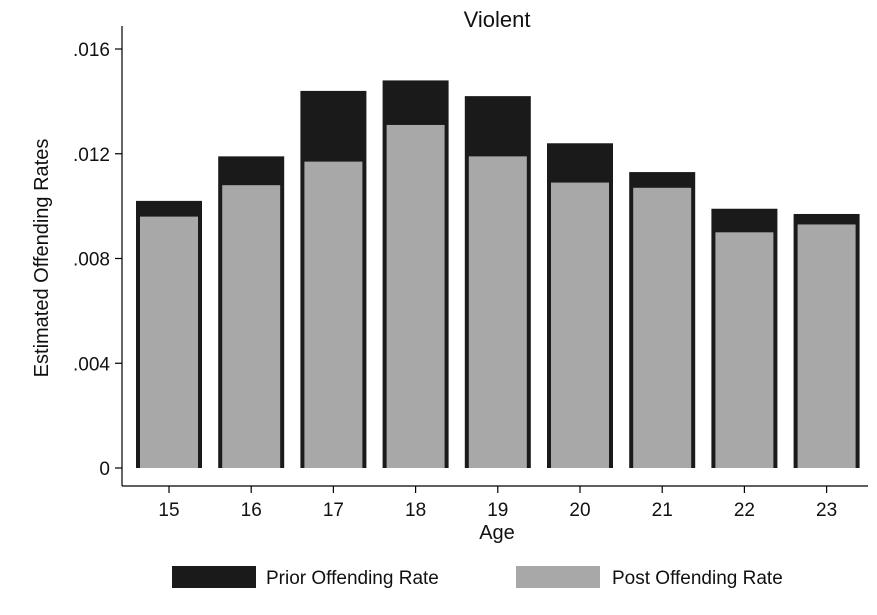  Describe the element at coordinates (744, 510) in the screenshot. I see `x-tick-label: 22` at that location.